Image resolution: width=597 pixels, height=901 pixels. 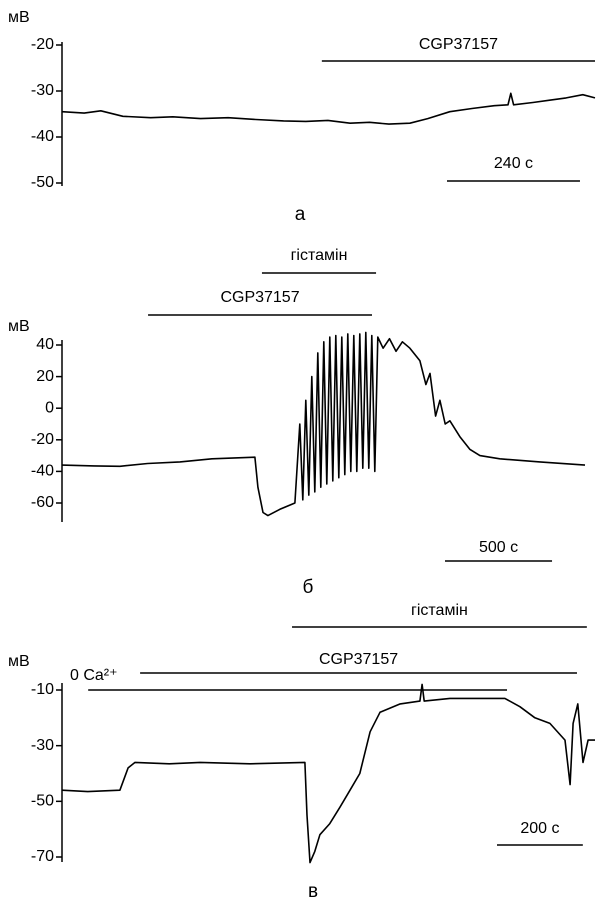 What do you see at coordinates (94, 675) in the screenshot?
I see `treatment-label: 0 Ca²⁺` at bounding box center [94, 675].